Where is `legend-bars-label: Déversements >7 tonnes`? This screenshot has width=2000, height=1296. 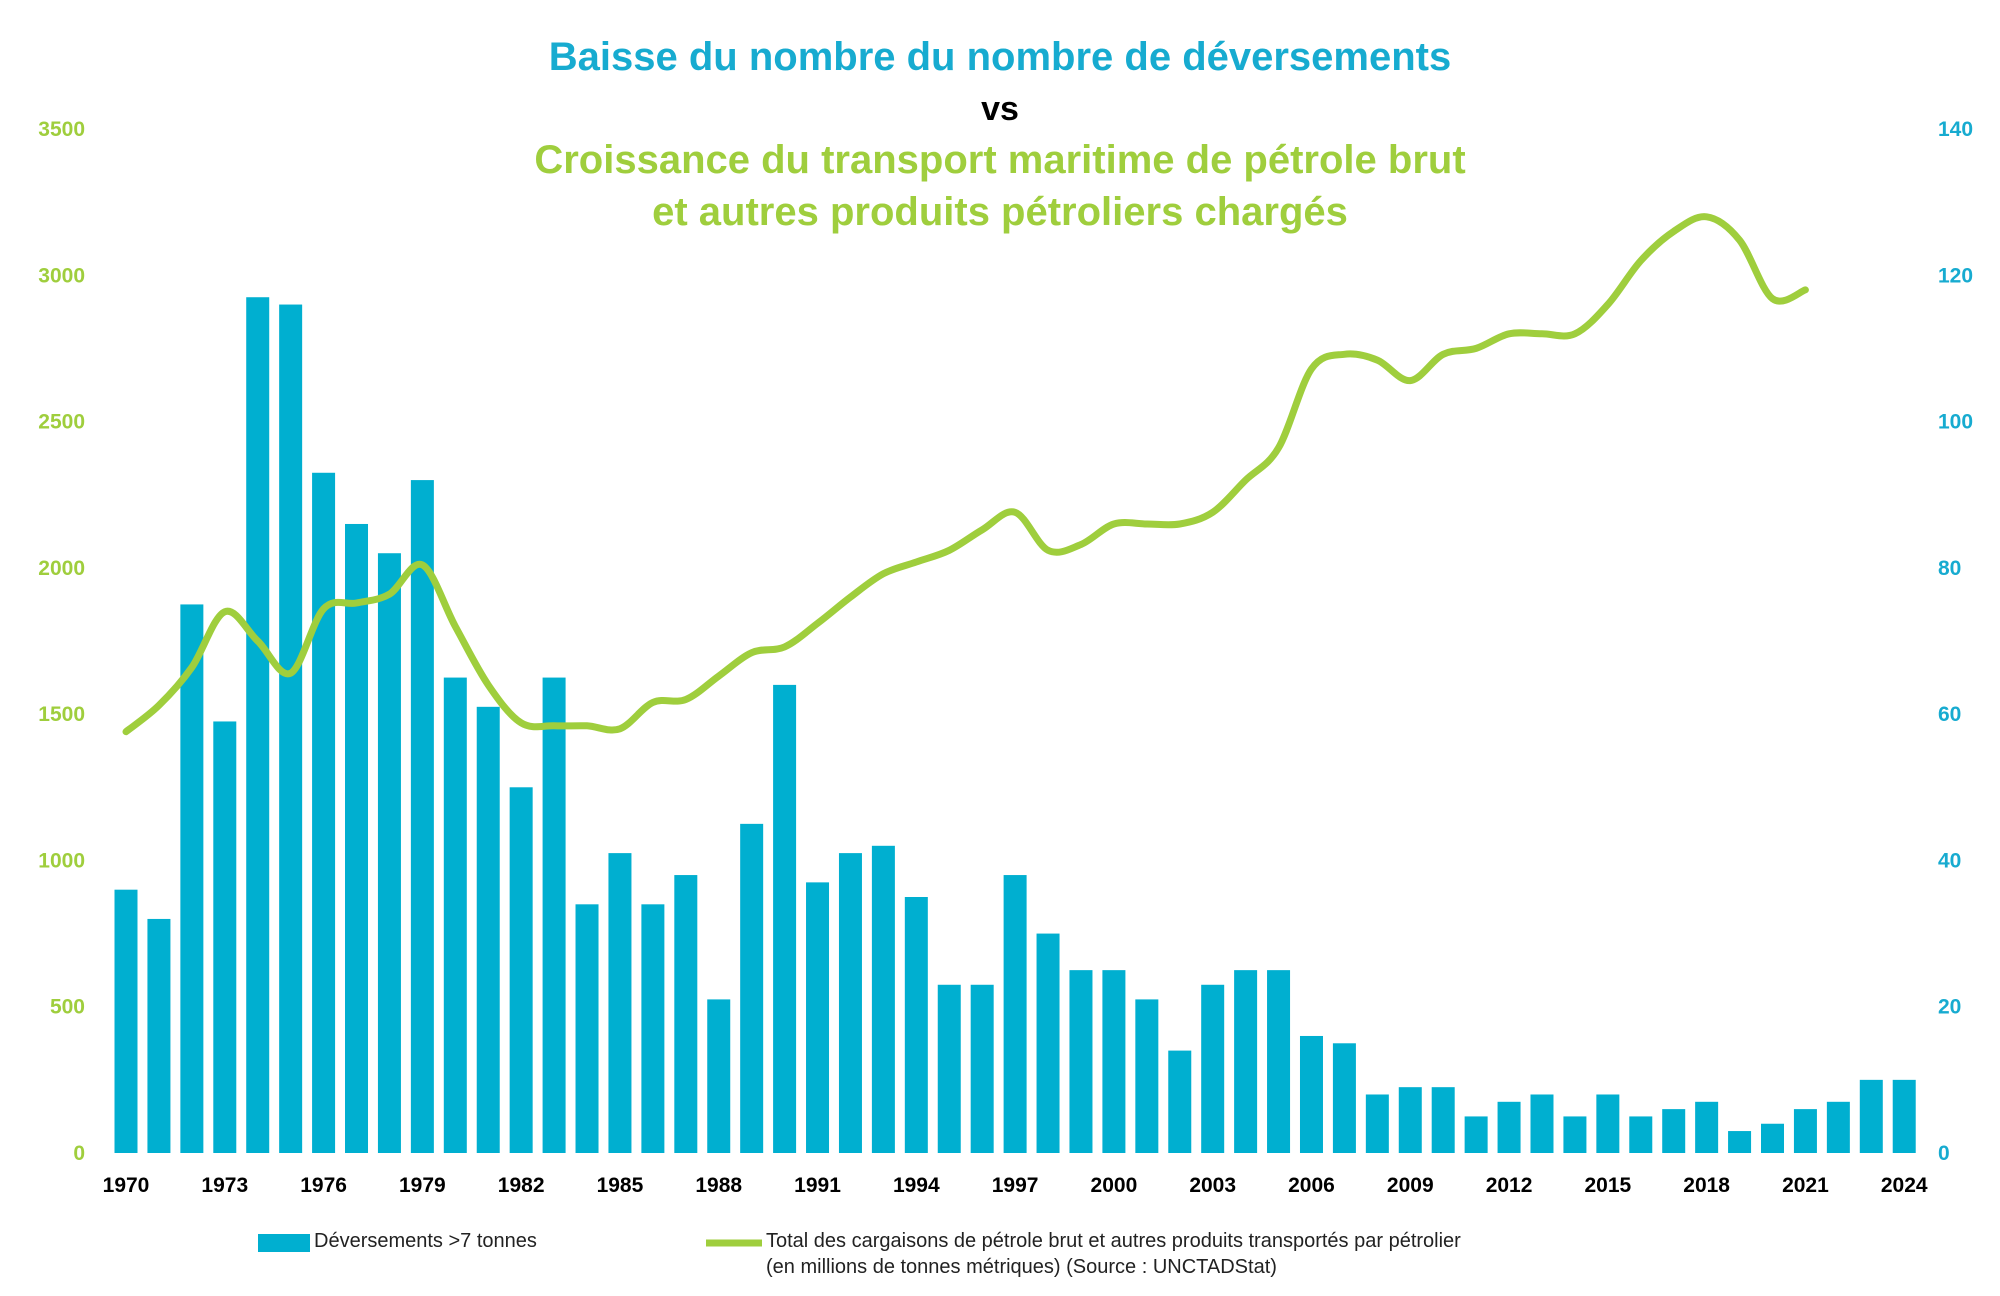 legend-bars-label: Déversements >7 tonnes is located at coordinates (425, 1241).